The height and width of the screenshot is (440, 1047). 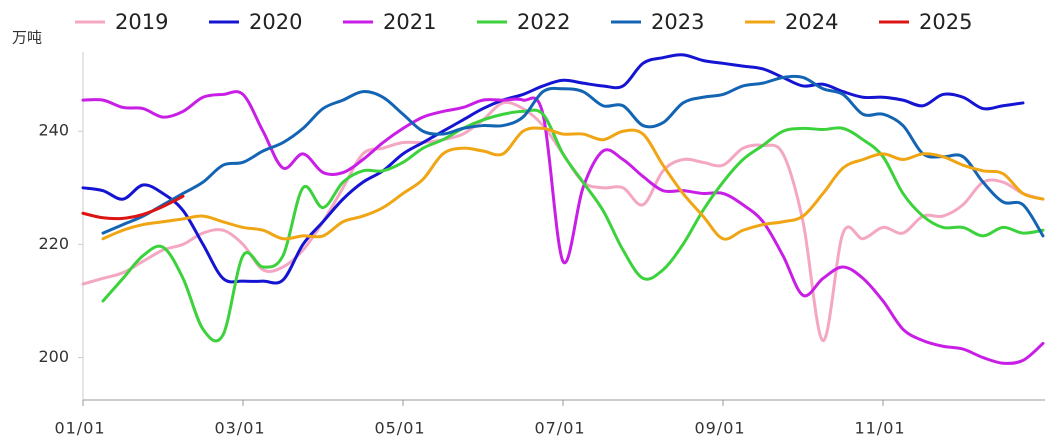 I want to click on x-tick-label: 07/01, so click(x=559, y=428).